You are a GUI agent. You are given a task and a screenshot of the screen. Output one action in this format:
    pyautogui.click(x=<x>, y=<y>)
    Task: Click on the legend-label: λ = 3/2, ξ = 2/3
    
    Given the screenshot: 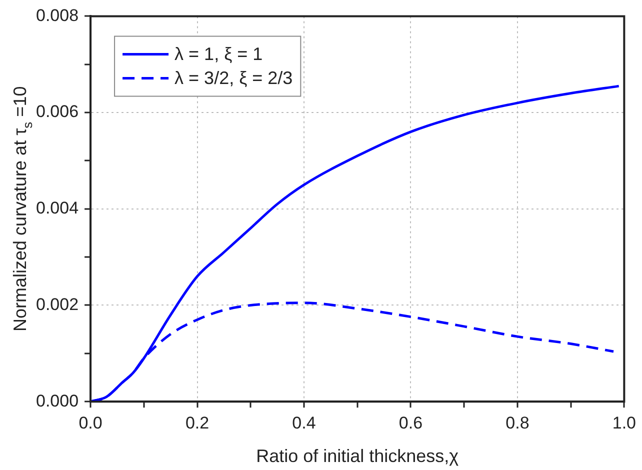 What is the action you would take?
    pyautogui.click(x=233, y=78)
    